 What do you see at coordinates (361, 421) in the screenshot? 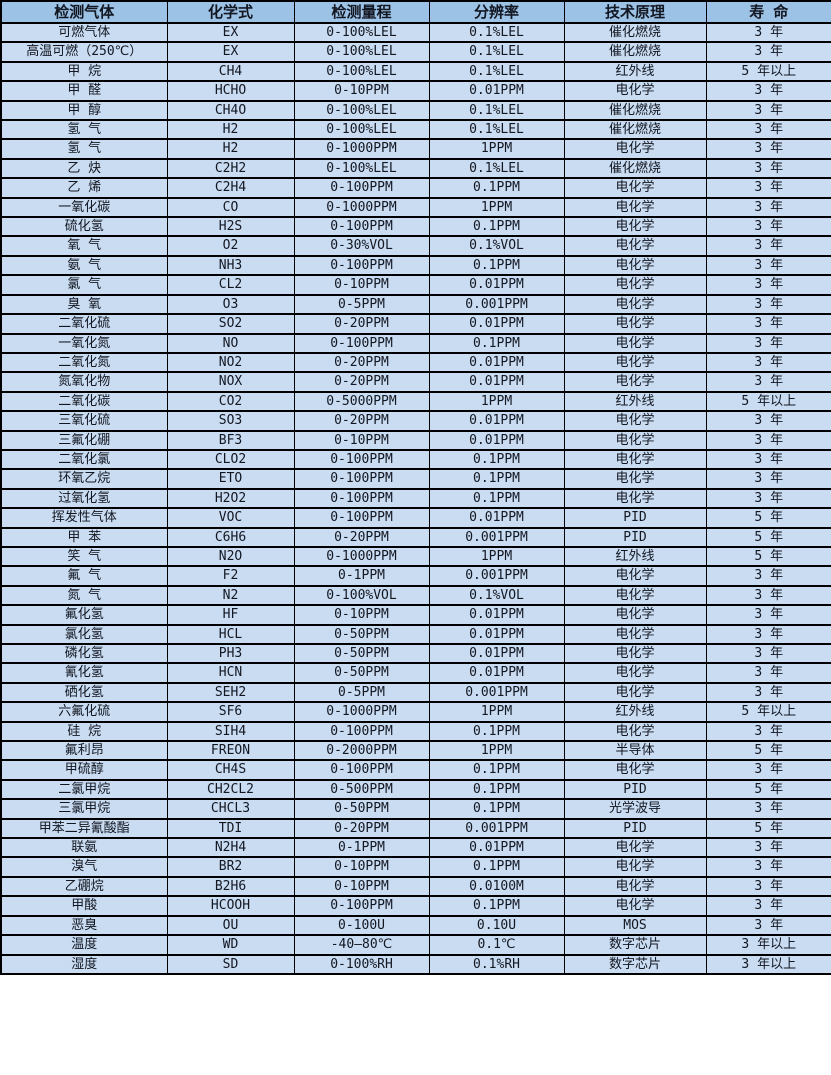
I see `range-cell: 0-20PPM` at bounding box center [361, 421].